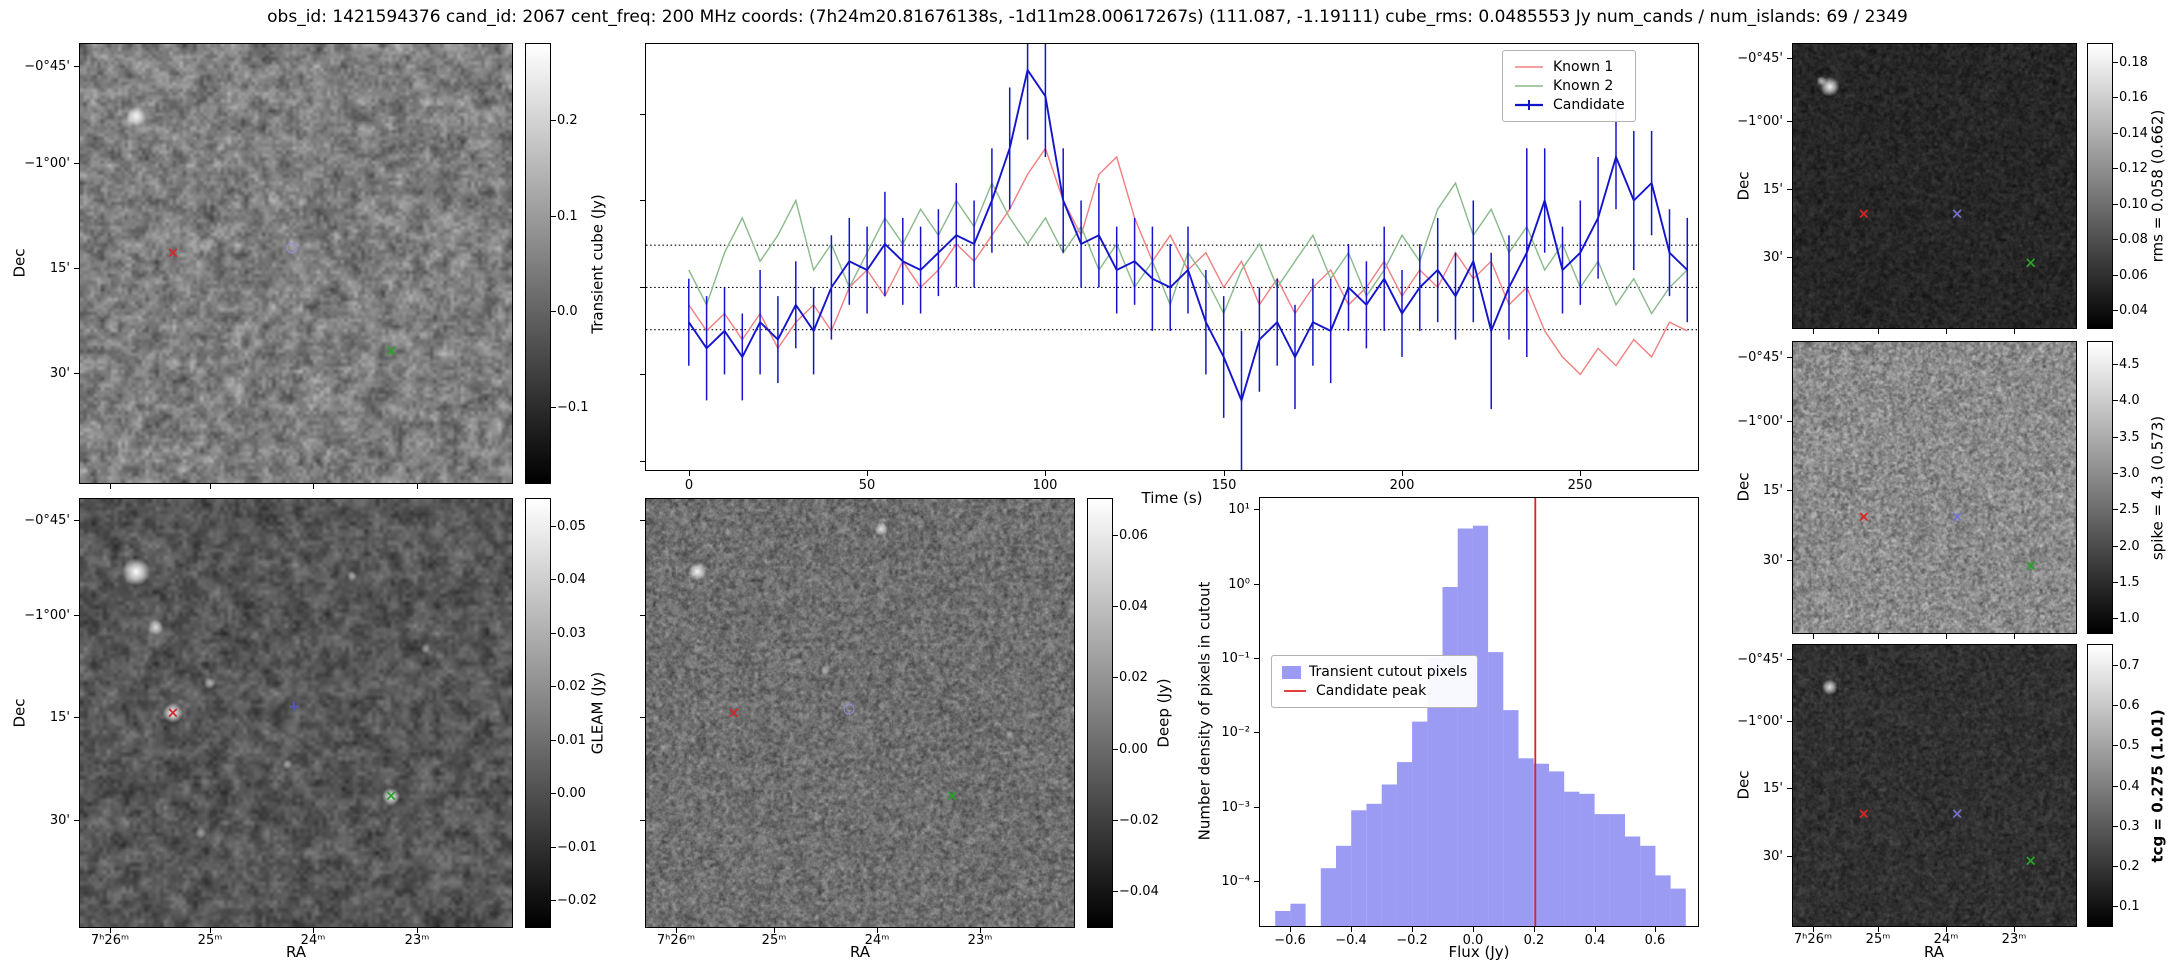 The height and width of the screenshot is (960, 2175). What do you see at coordinates (1371, 691) in the screenshot?
I see `legend-label: Candidate peak` at bounding box center [1371, 691].